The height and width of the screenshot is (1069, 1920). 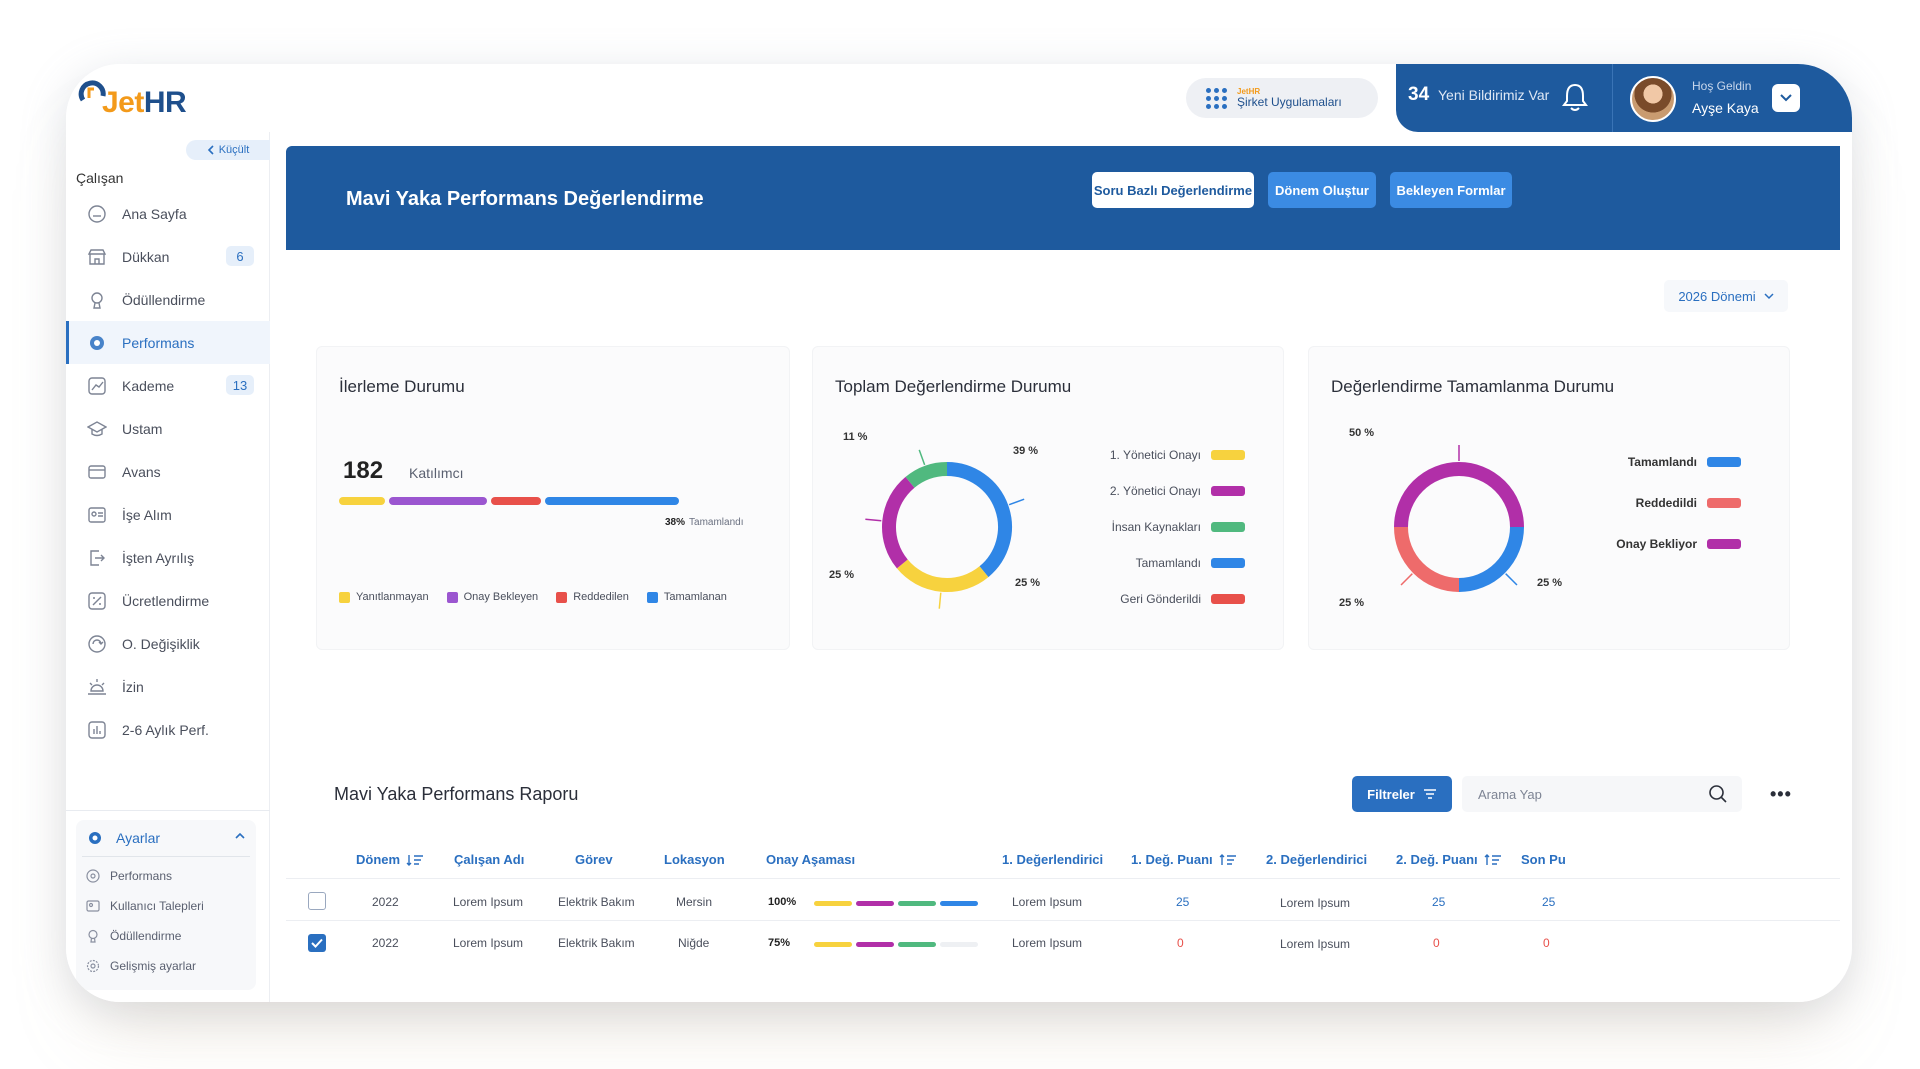 I want to click on search-icon, so click(x=1718, y=794).